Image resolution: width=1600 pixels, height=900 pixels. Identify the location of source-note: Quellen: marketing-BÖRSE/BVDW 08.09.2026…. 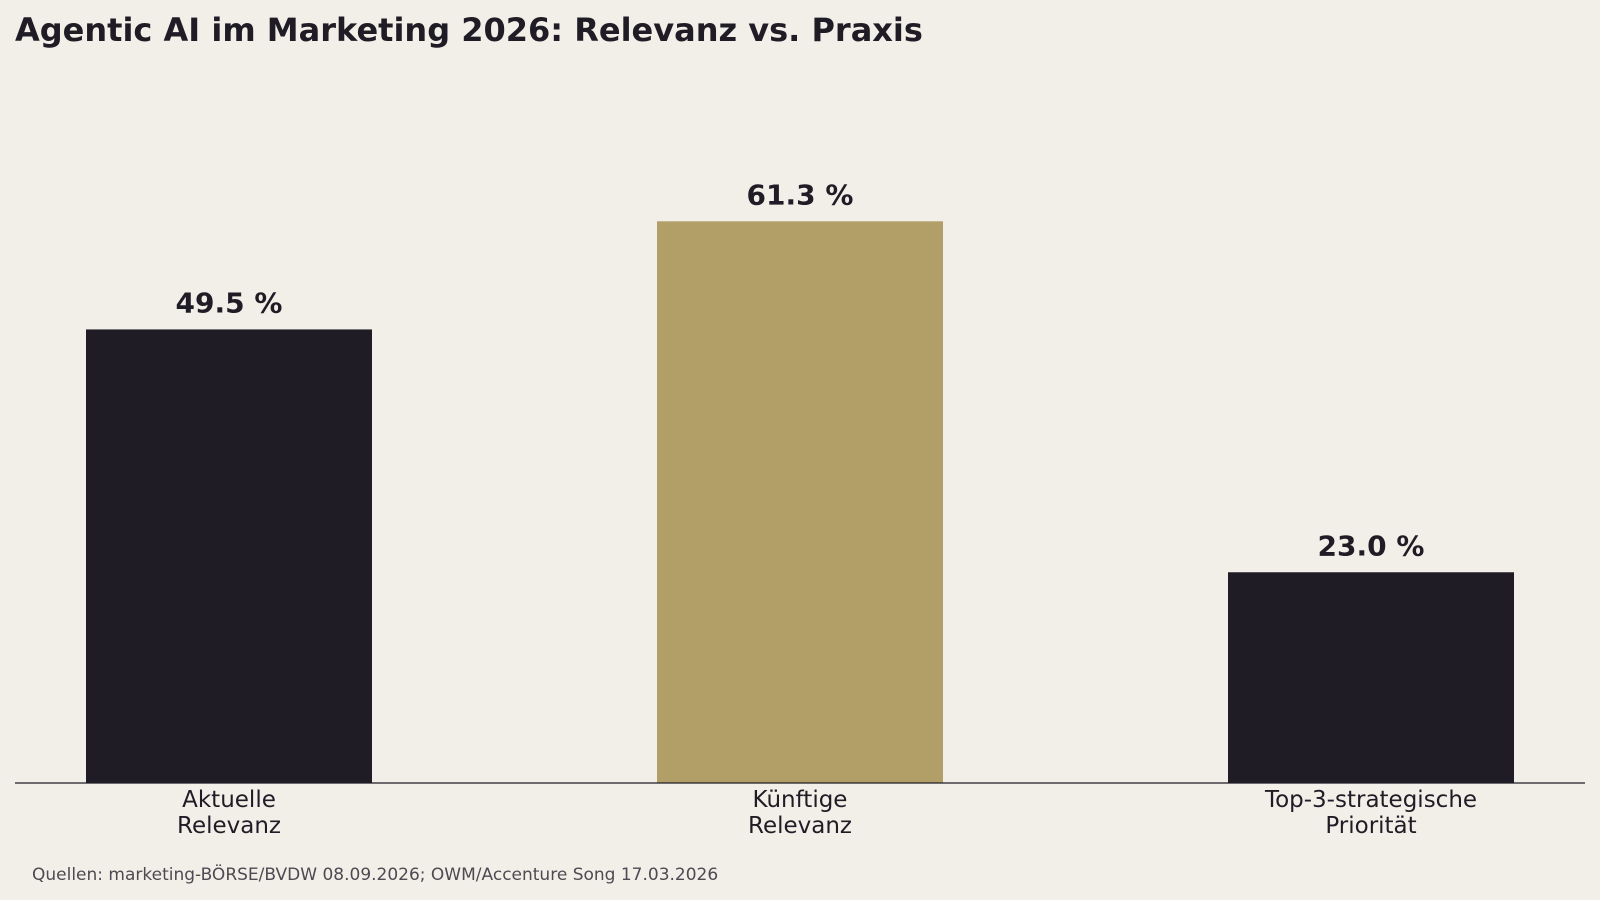
(375, 875).